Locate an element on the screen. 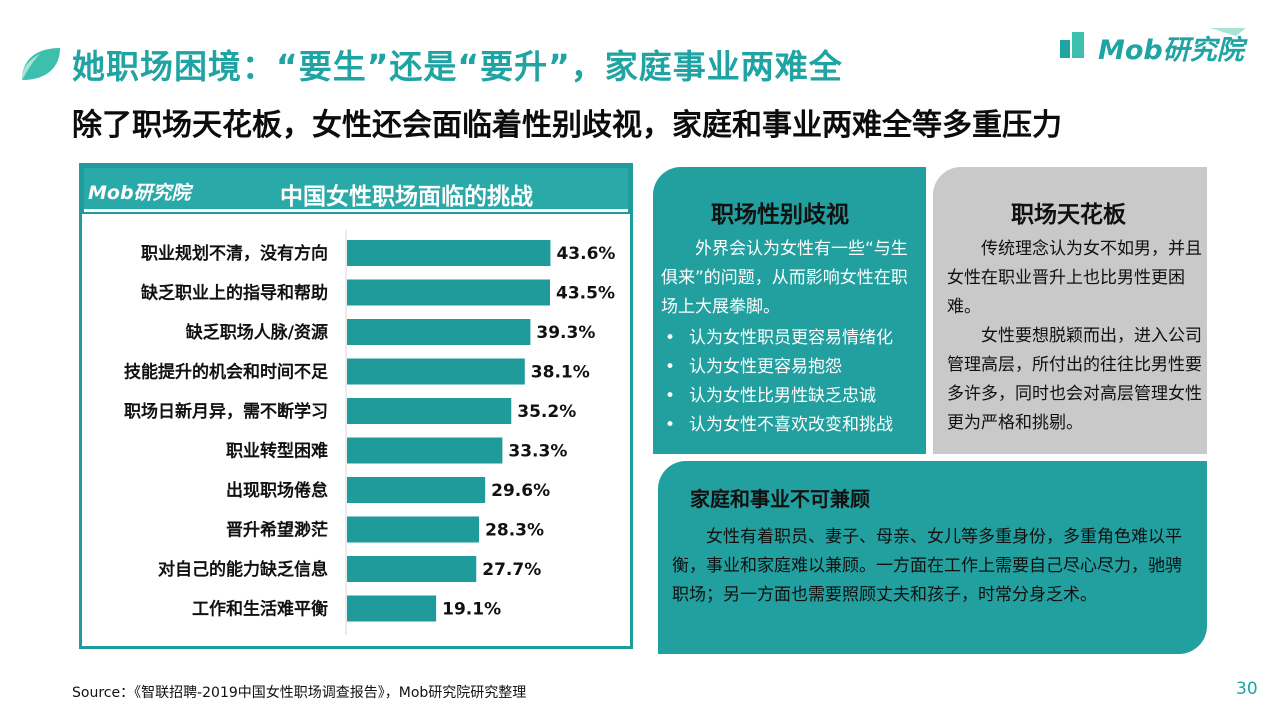  data-label: 38.1% is located at coordinates (560, 373).